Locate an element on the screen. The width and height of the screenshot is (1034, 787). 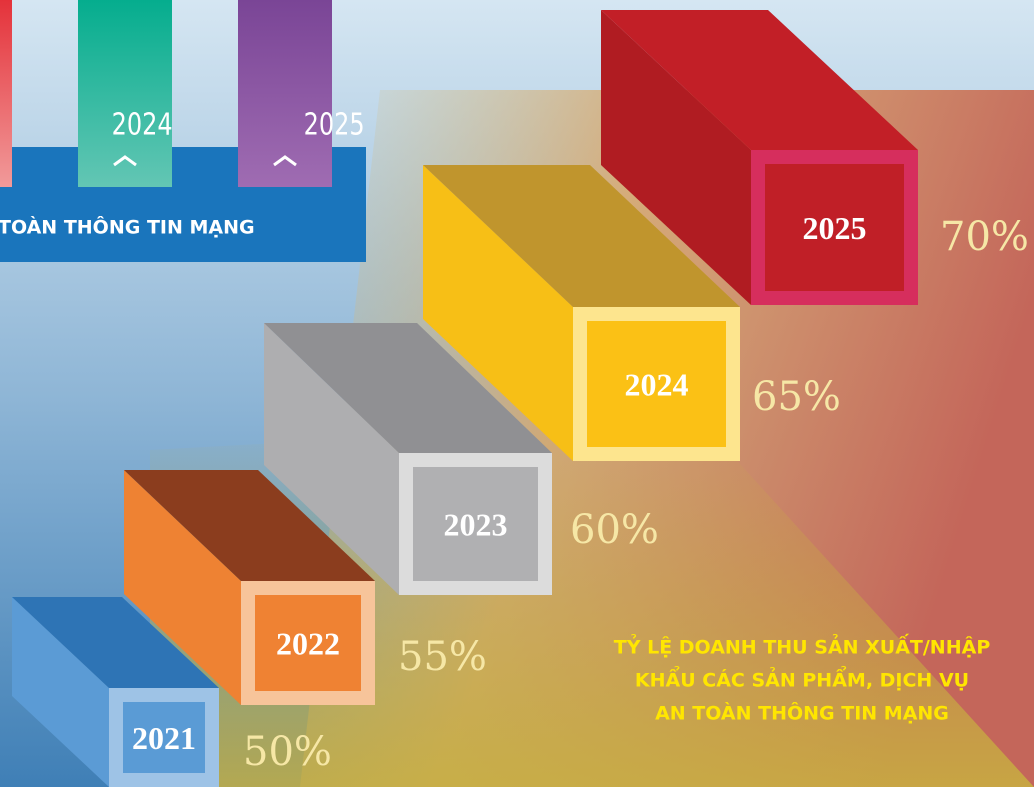
caption: AN TOÀN THÔNG TIN MẠNG is located at coordinates (802, 713).